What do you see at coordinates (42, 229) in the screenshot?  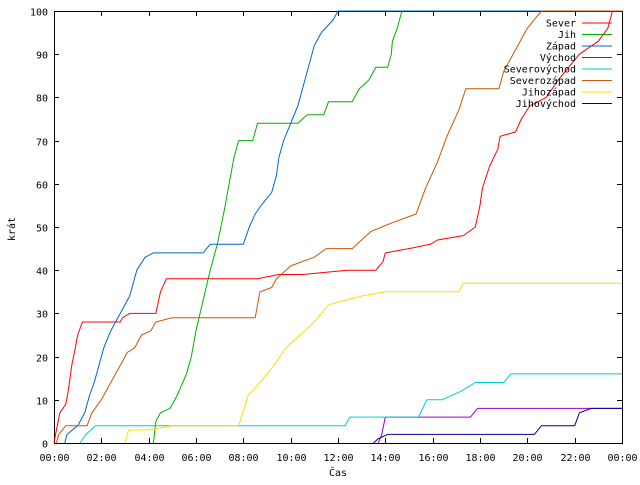 I see `y-tick-label: 50` at bounding box center [42, 229].